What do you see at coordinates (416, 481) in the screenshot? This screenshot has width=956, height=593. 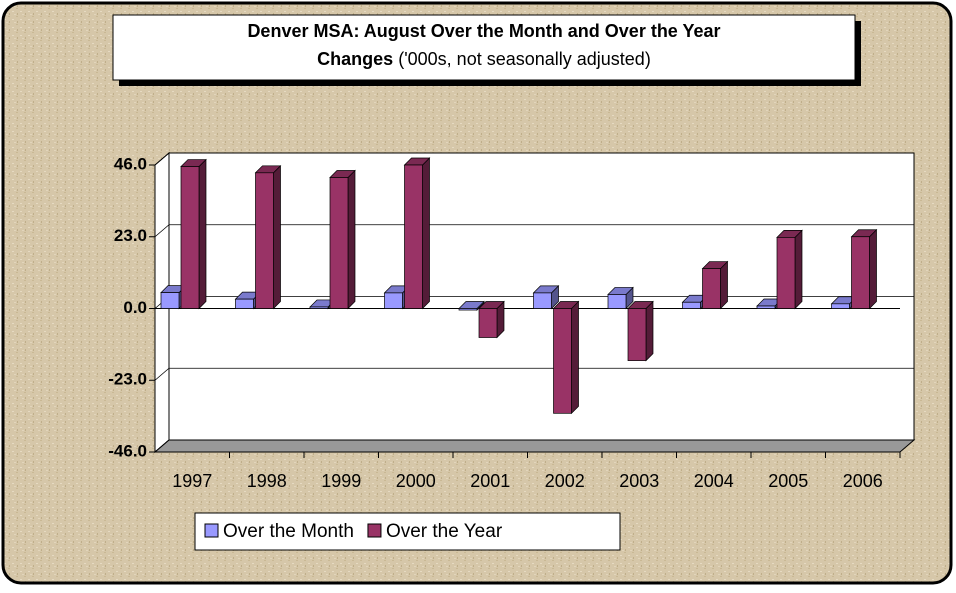 I see `x-tick-label: 2000` at bounding box center [416, 481].